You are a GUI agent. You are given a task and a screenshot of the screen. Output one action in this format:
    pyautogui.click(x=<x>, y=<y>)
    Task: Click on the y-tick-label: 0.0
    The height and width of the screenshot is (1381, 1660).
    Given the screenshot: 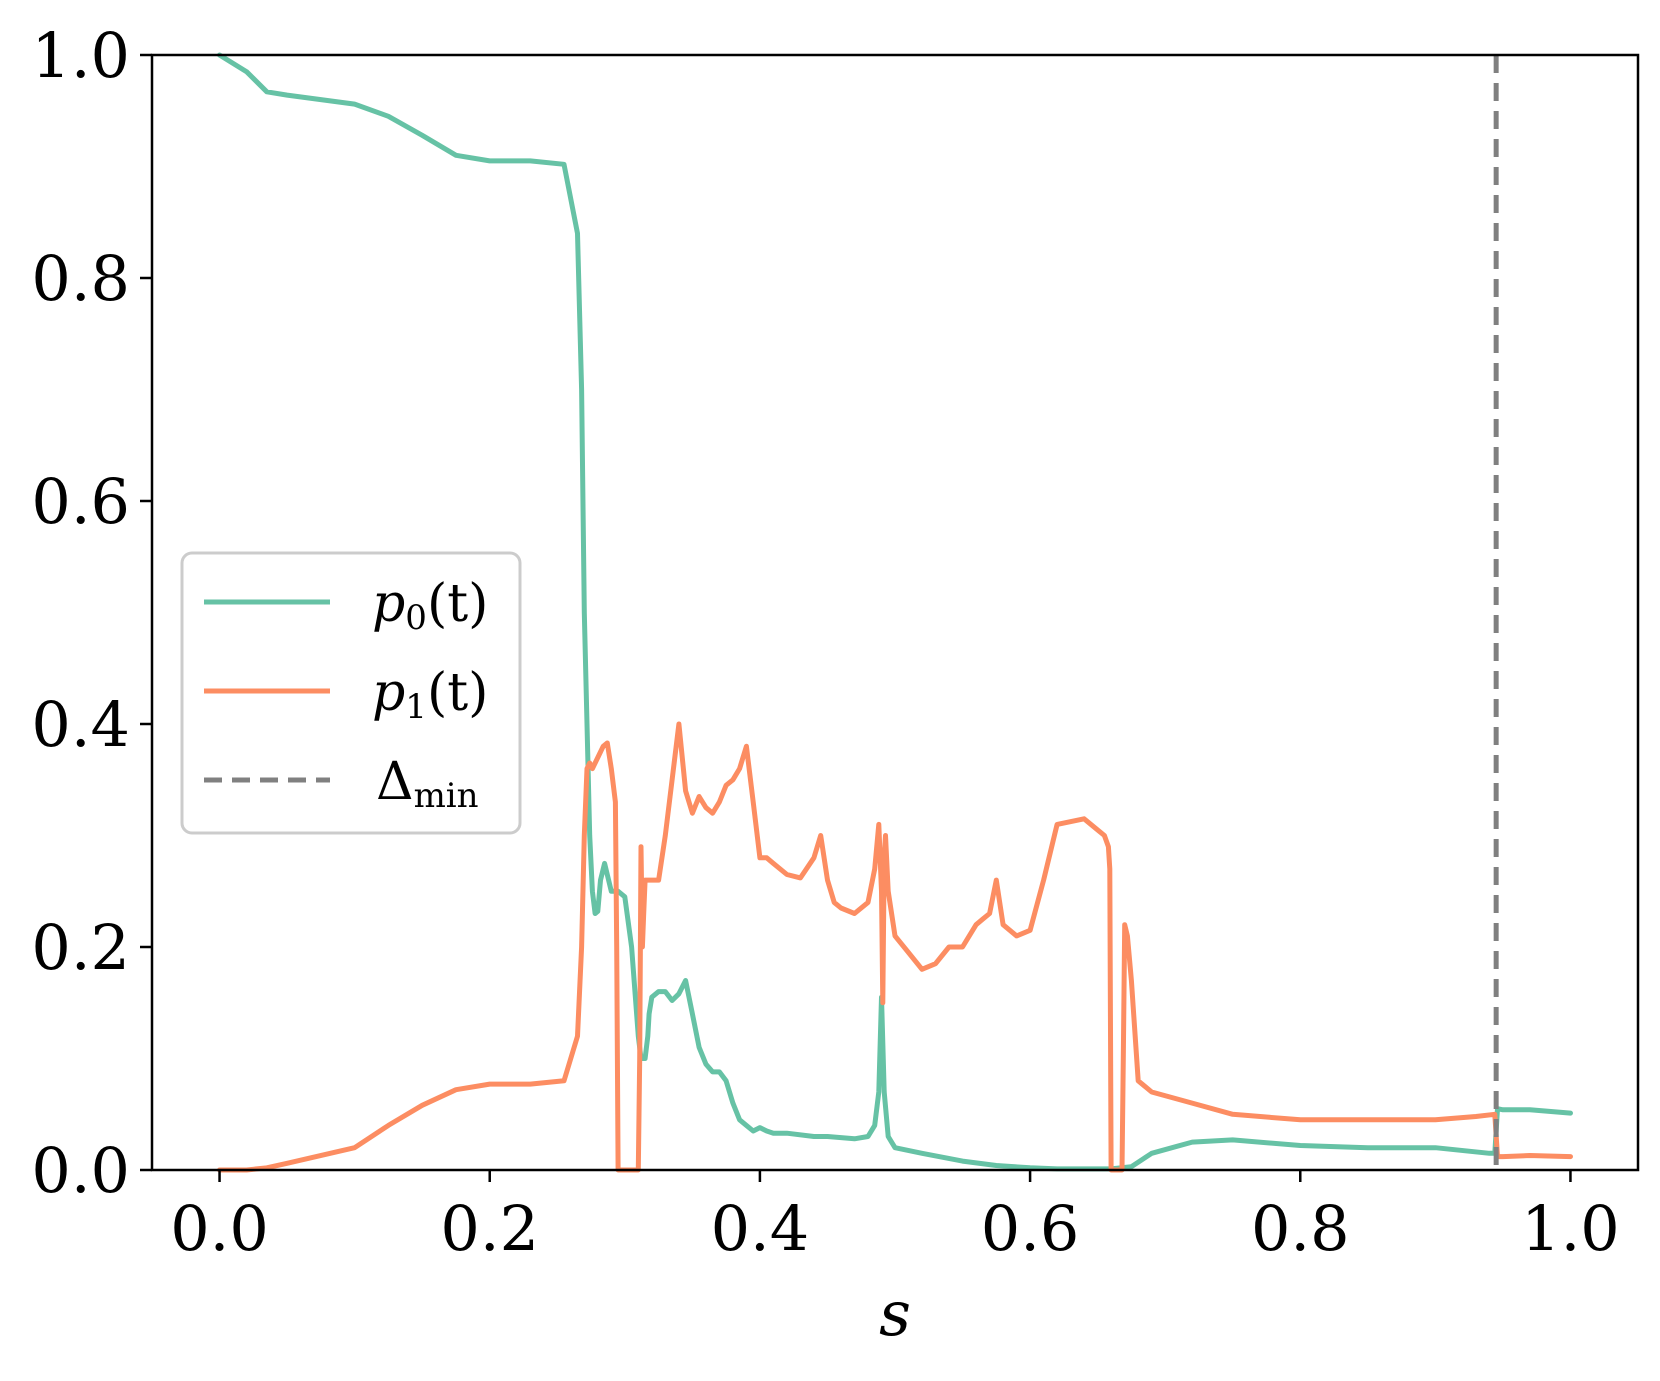 What is the action you would take?
    pyautogui.click(x=80, y=1170)
    